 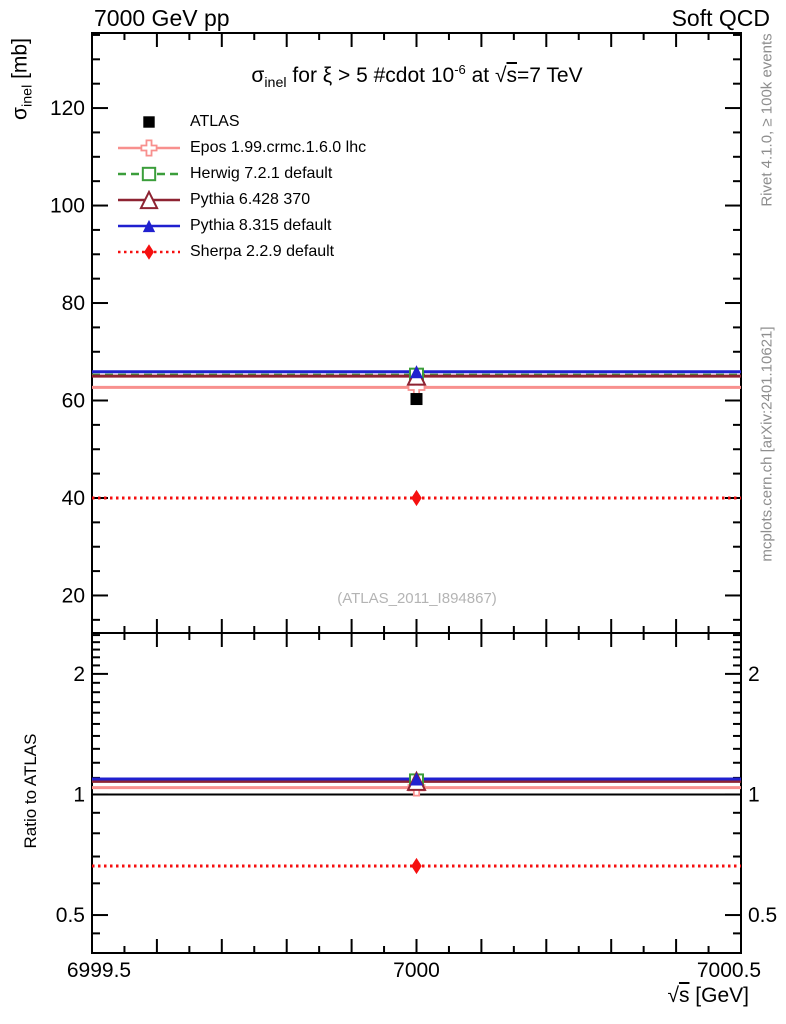 What do you see at coordinates (73, 303) in the screenshot?
I see `main-y-tick-label: 80` at bounding box center [73, 303].